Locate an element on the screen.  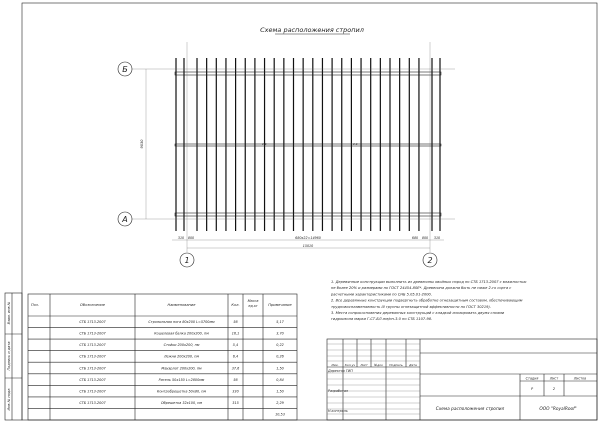
table-cell: 330 is located at coordinates (235, 391).